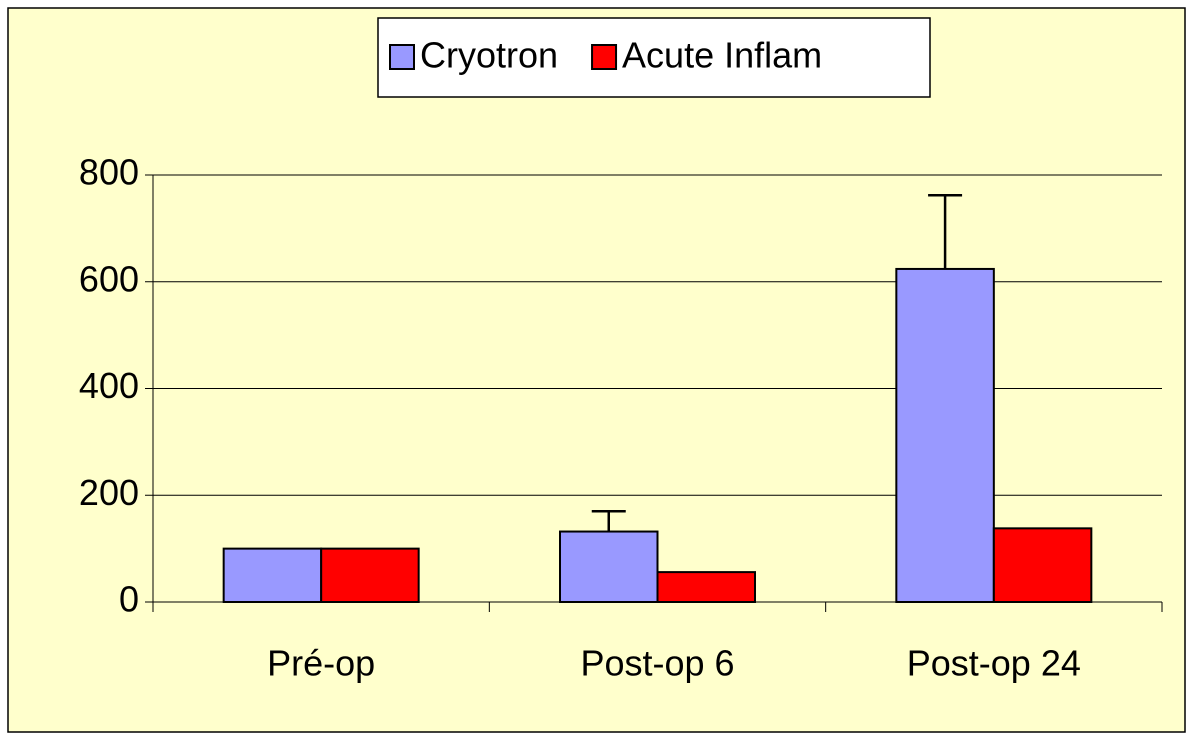  I want to click on legend-box, so click(654, 57).